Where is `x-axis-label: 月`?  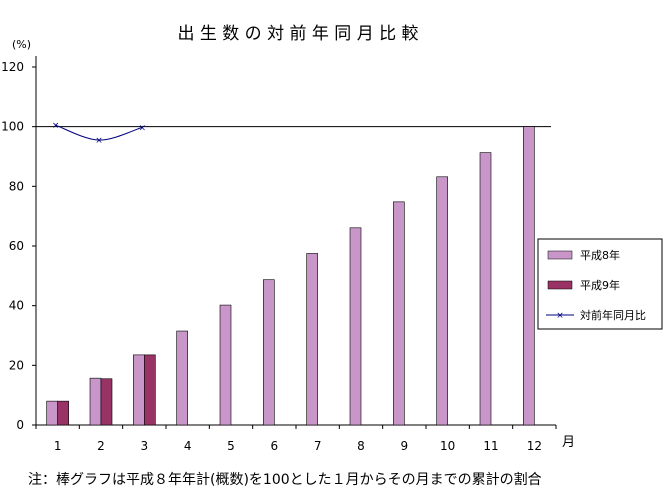 x-axis-label: 月 is located at coordinates (568, 442).